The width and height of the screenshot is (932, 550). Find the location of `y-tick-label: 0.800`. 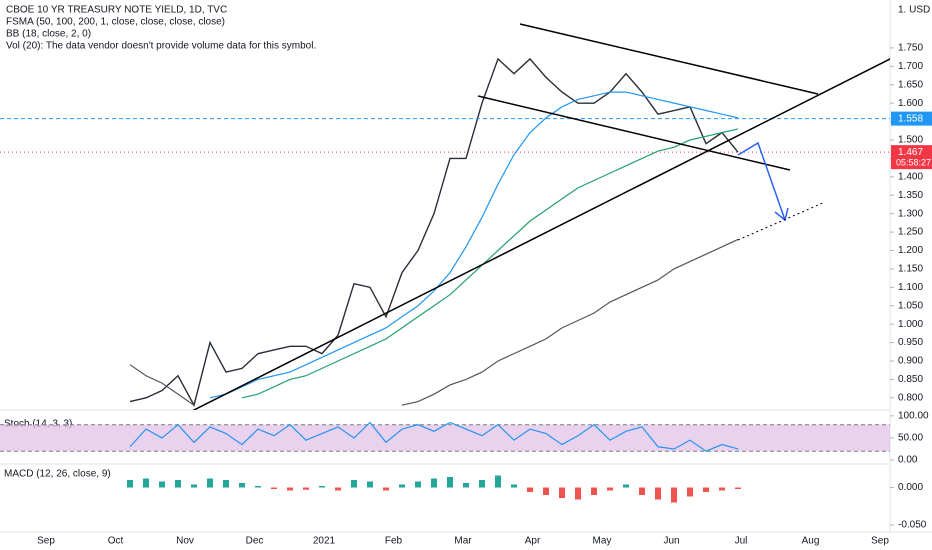

y-tick-label: 0.800 is located at coordinates (910, 397).